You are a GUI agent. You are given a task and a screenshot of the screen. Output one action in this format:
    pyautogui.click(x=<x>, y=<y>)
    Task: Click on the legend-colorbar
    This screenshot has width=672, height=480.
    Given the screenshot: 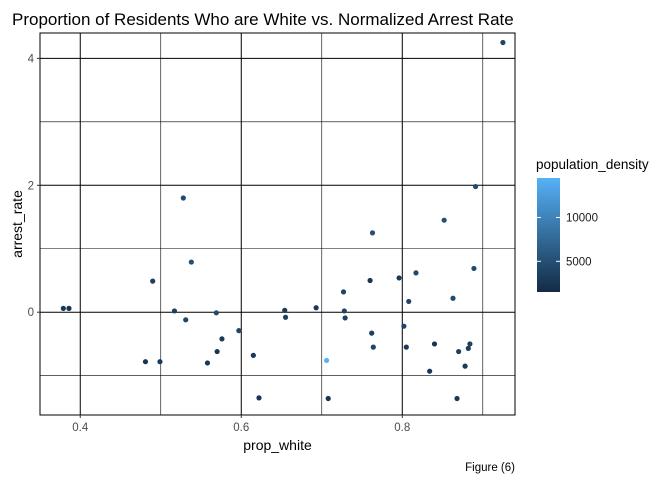 What is the action you would take?
    pyautogui.click(x=548, y=235)
    